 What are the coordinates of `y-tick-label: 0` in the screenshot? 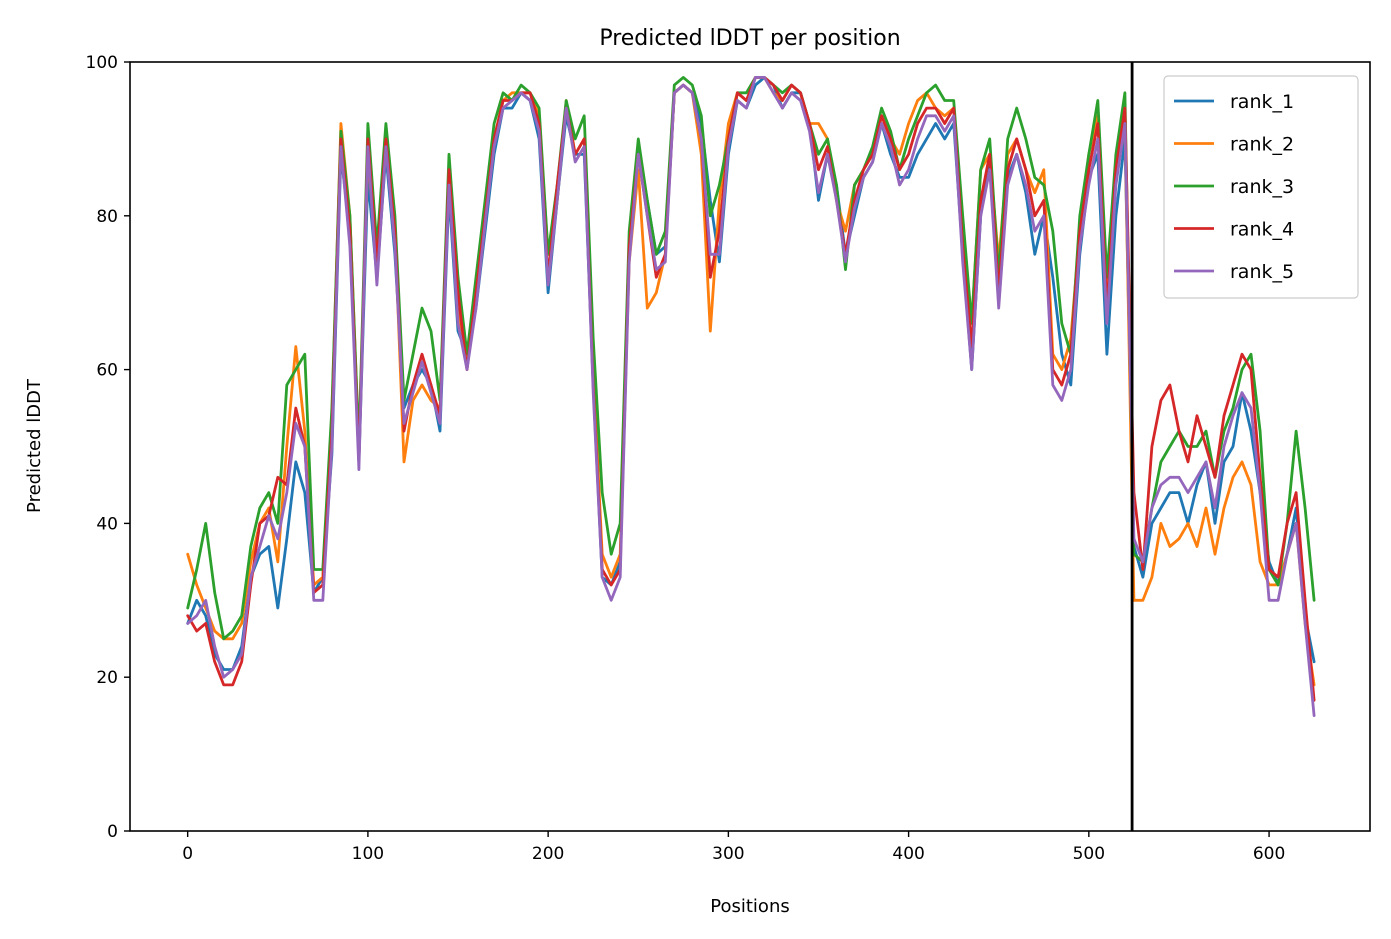 It's located at (112, 832).